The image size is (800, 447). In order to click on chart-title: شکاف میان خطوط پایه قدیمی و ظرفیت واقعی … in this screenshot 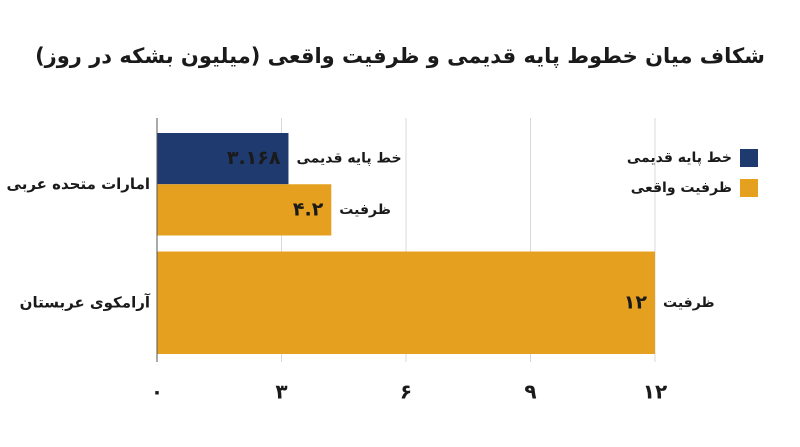, I will do `click(400, 56)`.